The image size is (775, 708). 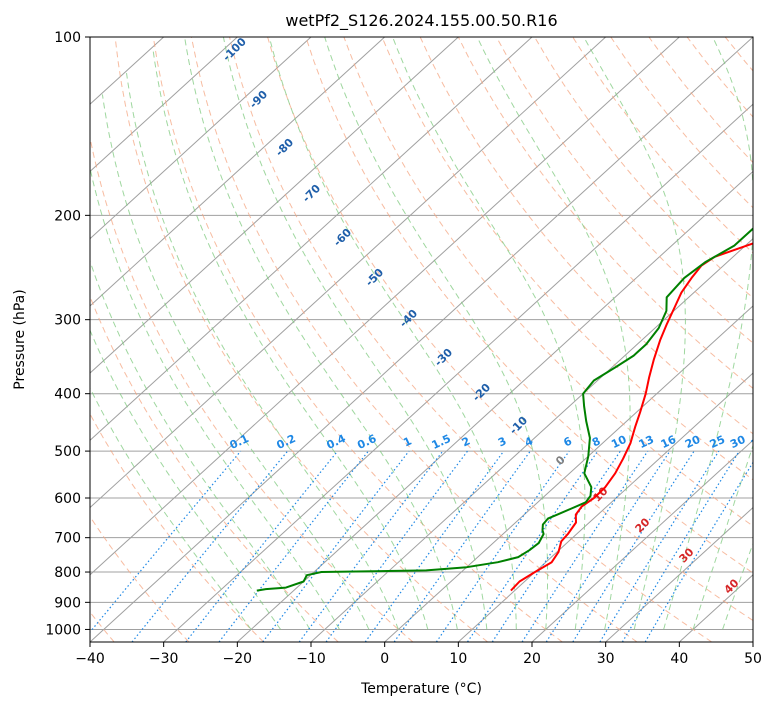 What do you see at coordinates (164, 659) in the screenshot?
I see `x-tick-label: −30` at bounding box center [164, 659].